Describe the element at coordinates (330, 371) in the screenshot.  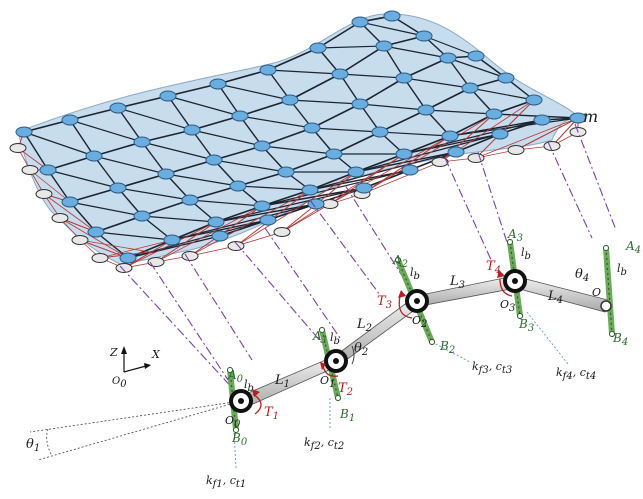
I see `torque-arc-T2` at that location.